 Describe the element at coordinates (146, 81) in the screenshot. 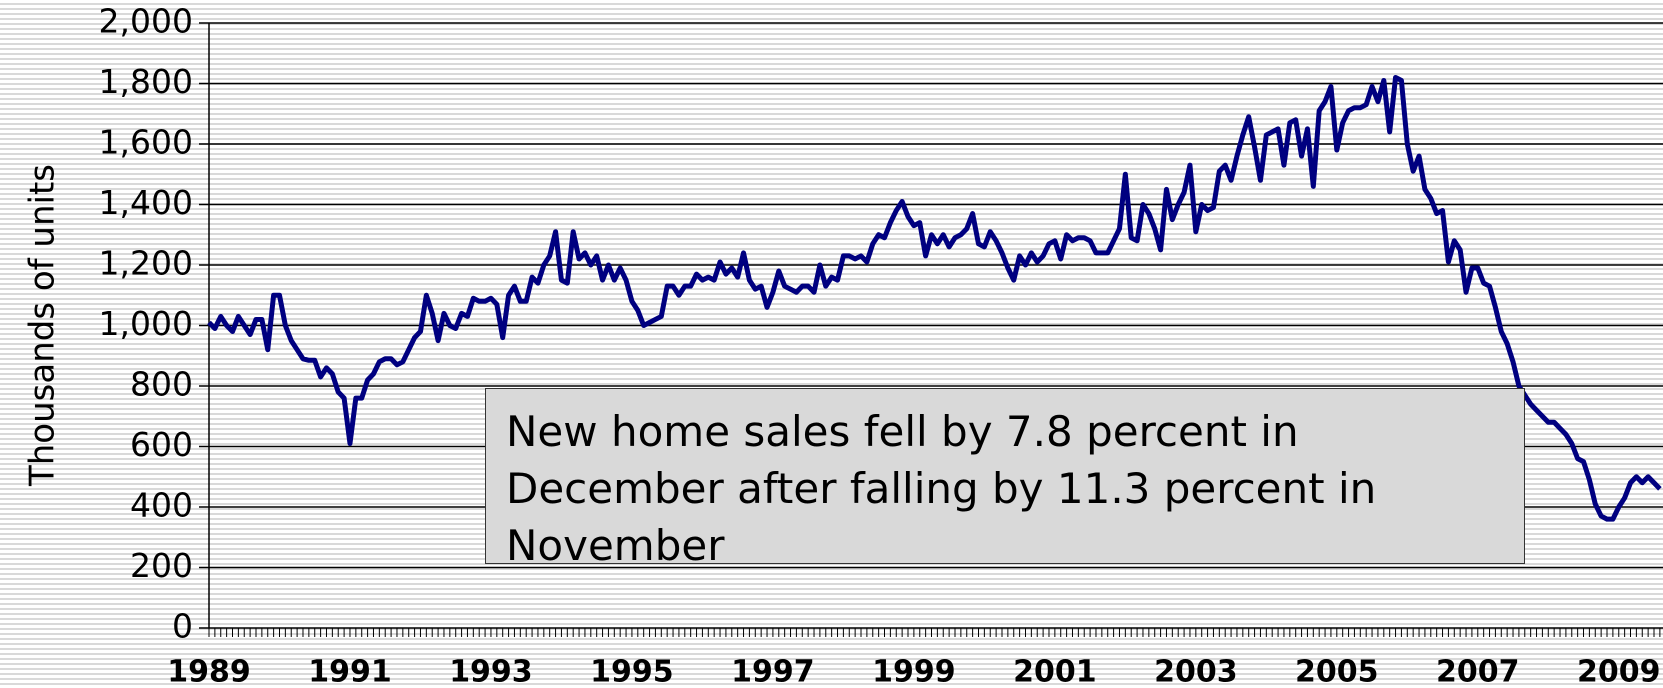

I see `y-tick-label: 1,800` at that location.